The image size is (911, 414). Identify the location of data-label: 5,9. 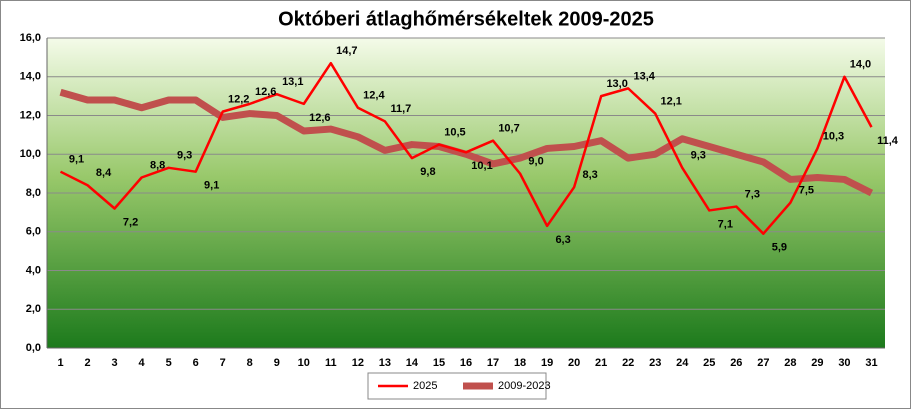
(779, 248).